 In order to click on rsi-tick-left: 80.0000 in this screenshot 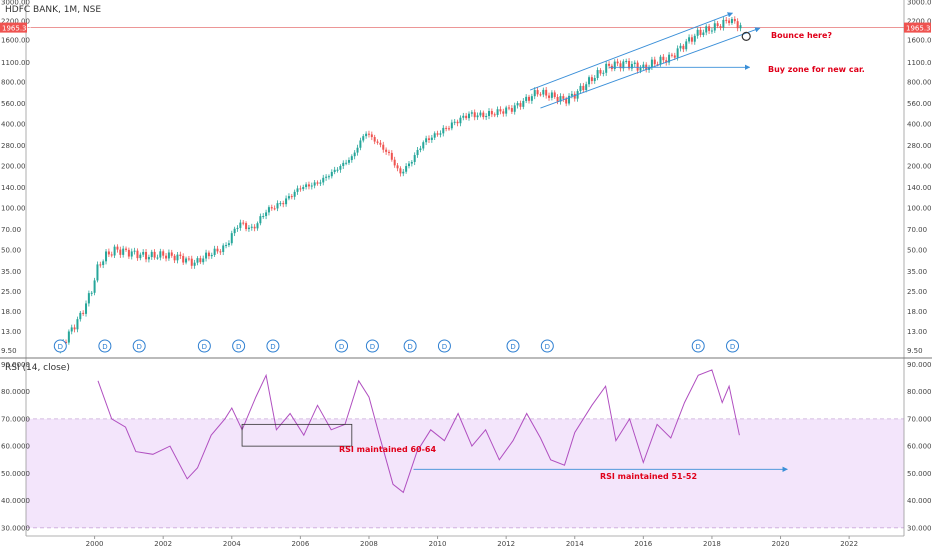, I will do `click(15, 392)`.